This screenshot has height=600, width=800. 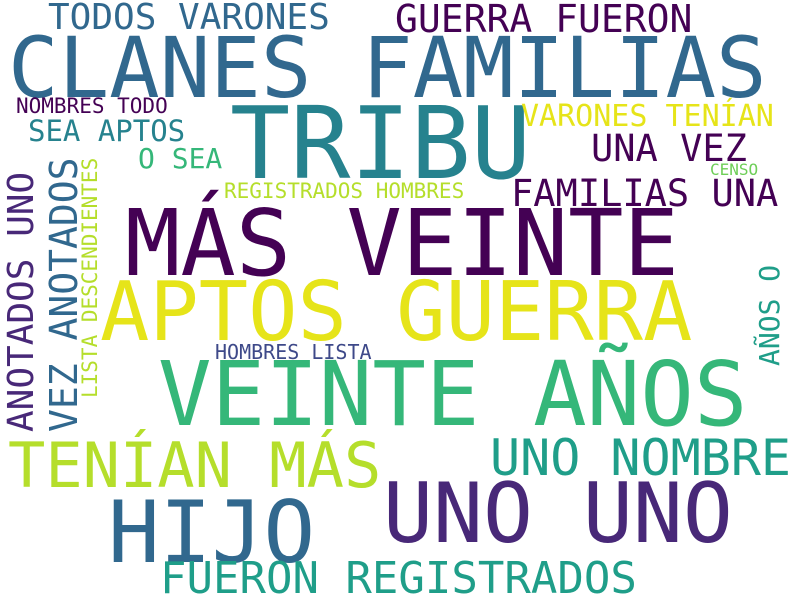 I want to click on word-tribu: TRIBU, so click(x=381, y=143).